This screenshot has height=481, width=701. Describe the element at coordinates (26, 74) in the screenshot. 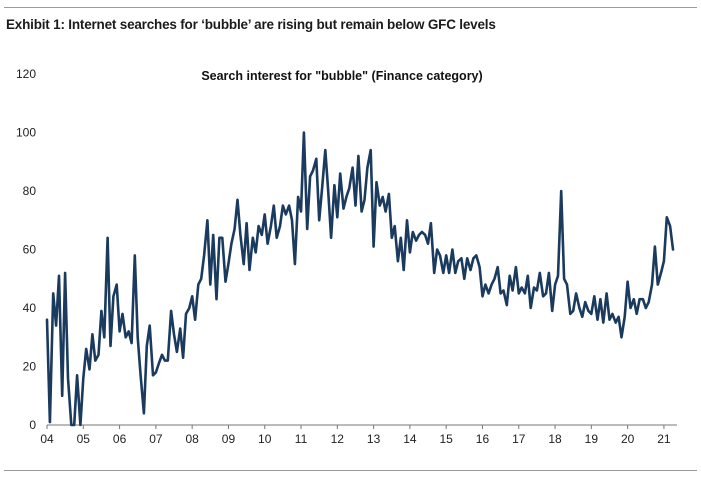

I see `y-tick-label: 120` at that location.